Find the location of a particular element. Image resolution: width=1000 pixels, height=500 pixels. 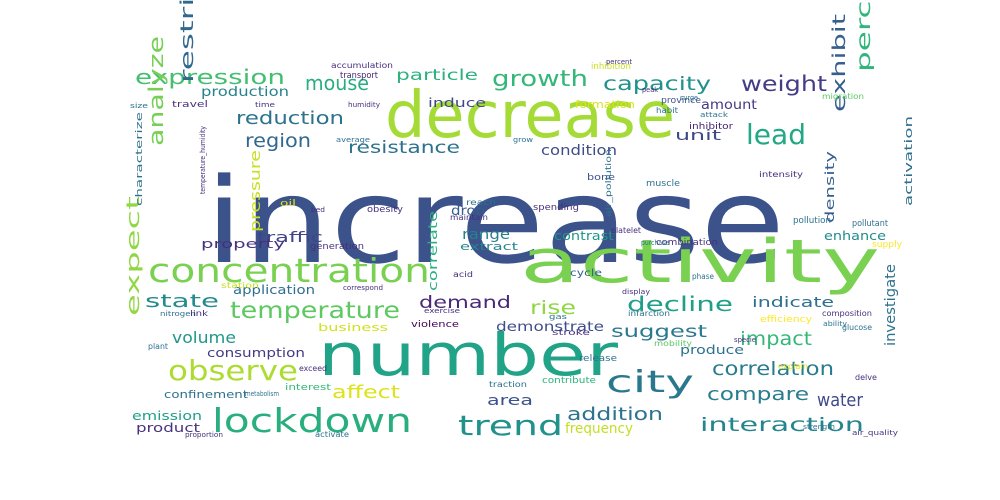

cloud-word: generation is located at coordinates (337, 247).